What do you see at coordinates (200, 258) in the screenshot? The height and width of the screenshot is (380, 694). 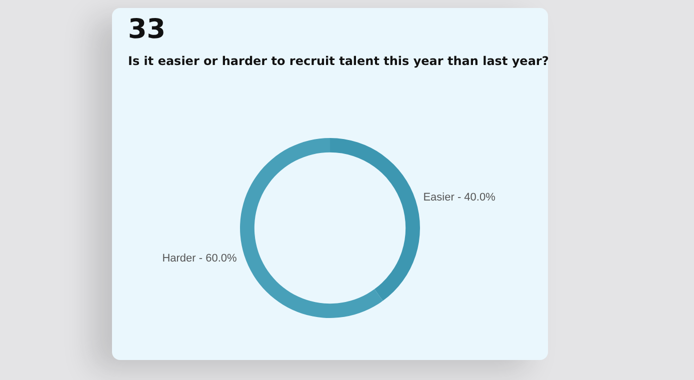 I see `slice-label: Harder - 60.0%` at bounding box center [200, 258].